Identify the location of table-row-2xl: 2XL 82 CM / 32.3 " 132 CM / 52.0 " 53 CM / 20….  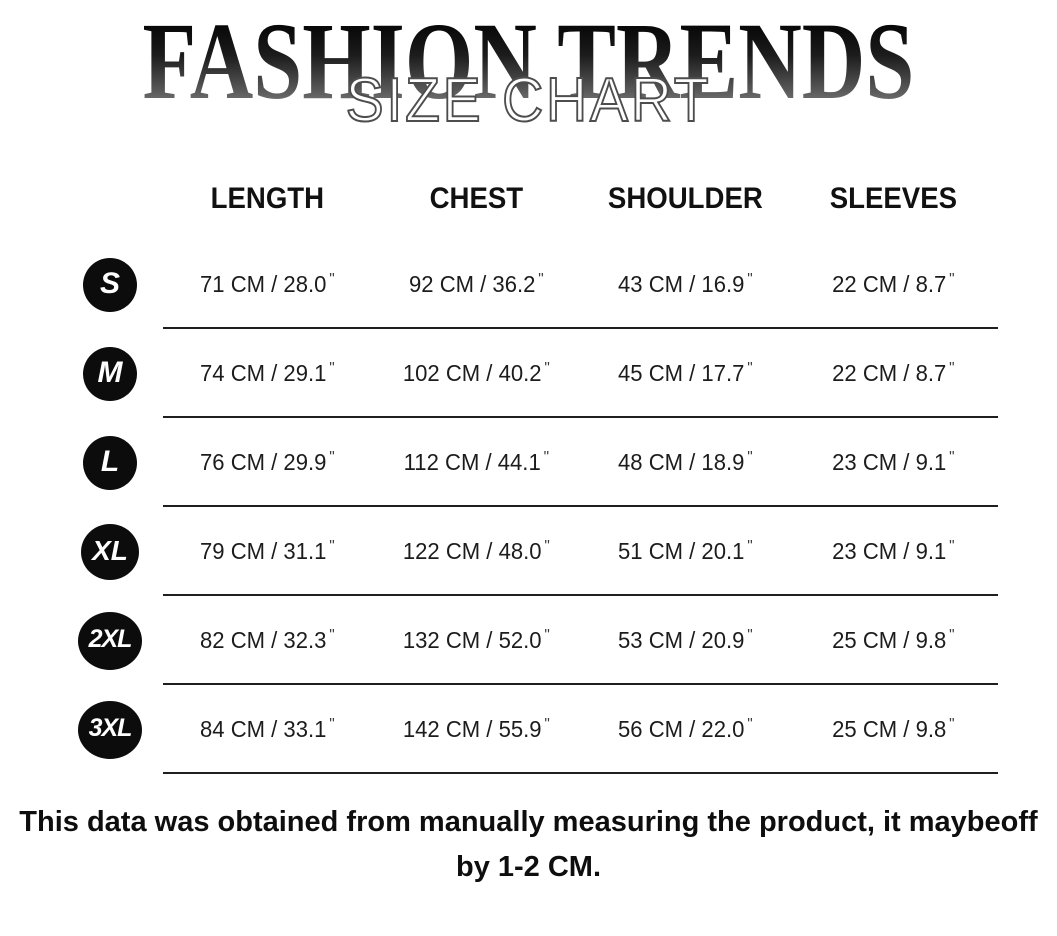
(527, 640).